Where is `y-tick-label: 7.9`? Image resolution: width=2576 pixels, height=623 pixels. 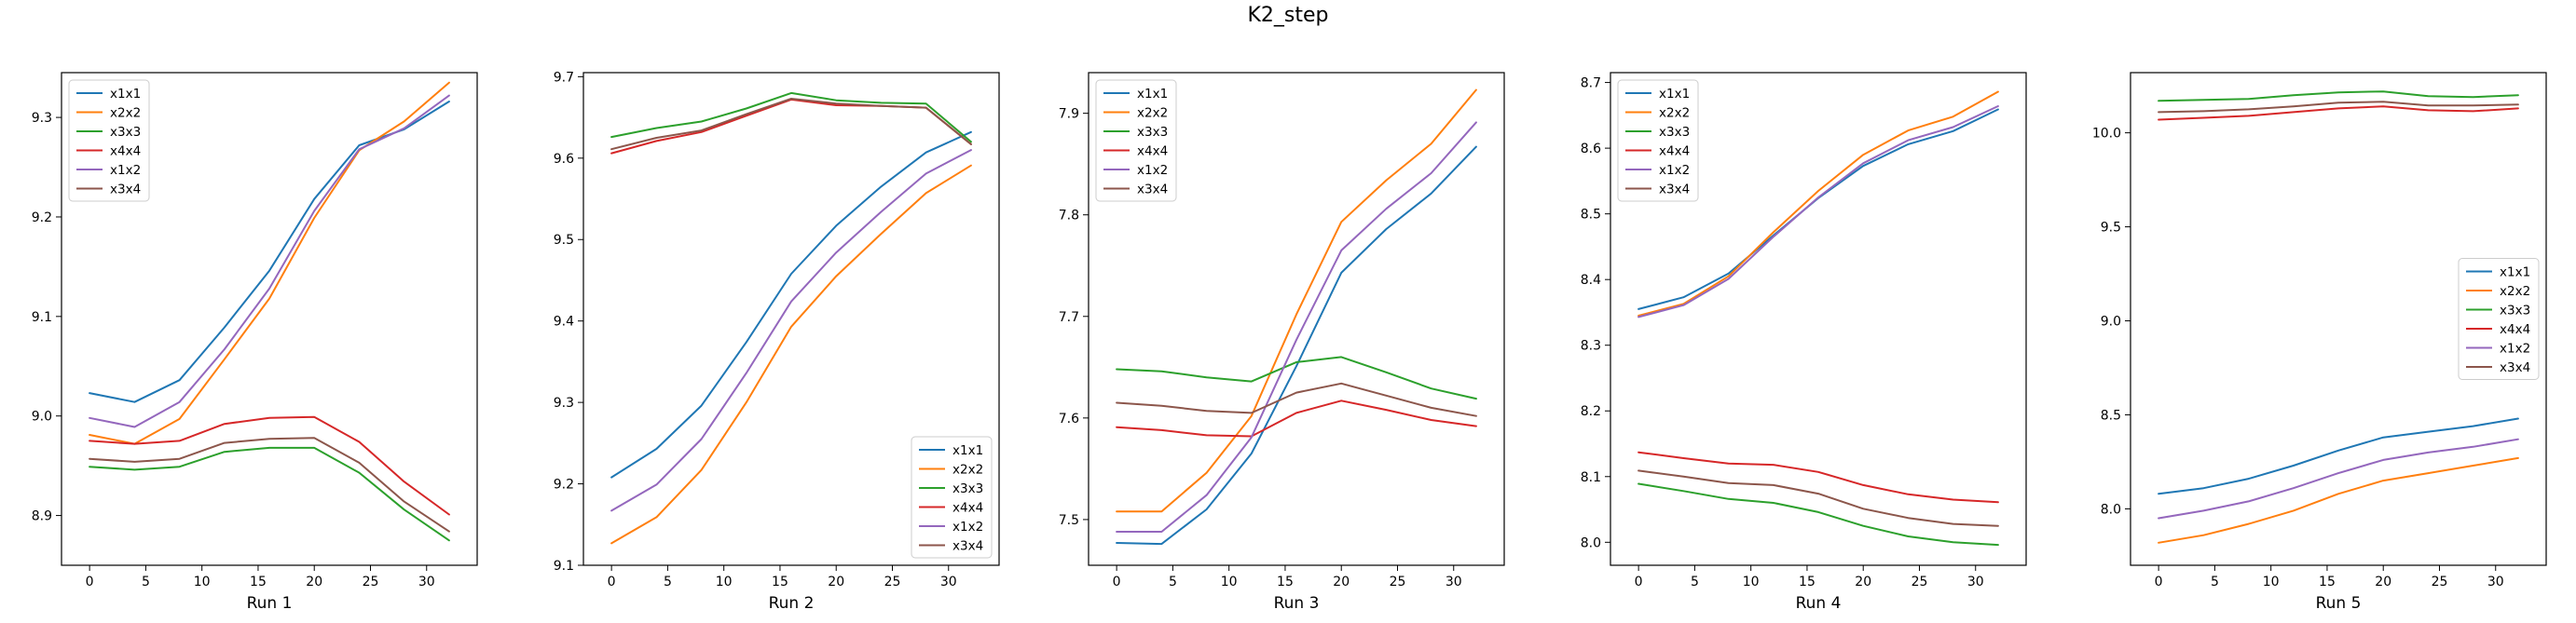
y-tick-label: 7.9 is located at coordinates (1069, 114).